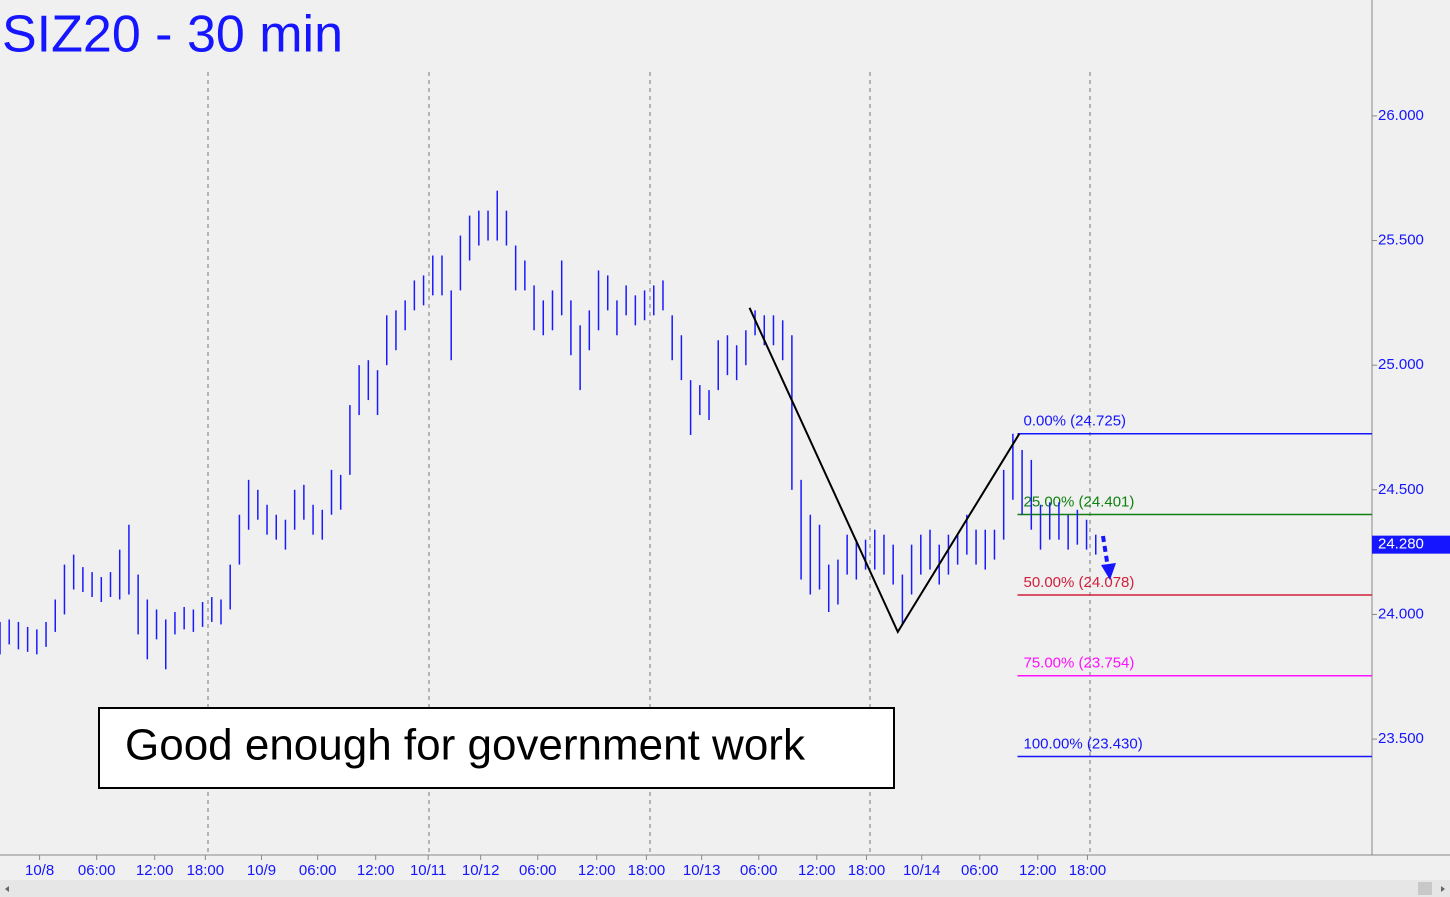 This screenshot has width=1450, height=897. Describe the element at coordinates (1425, 888) in the screenshot. I see `scroll-thumb` at that location.